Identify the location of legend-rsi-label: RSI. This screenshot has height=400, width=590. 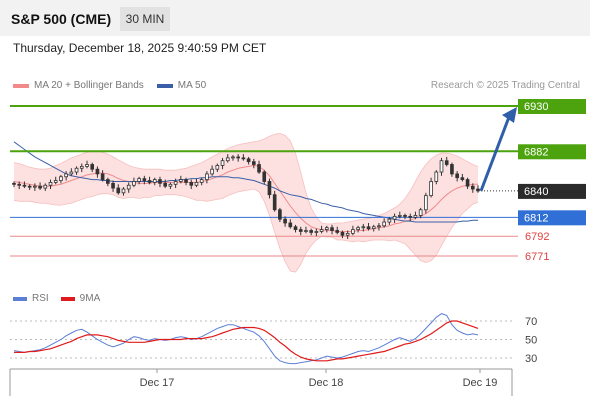
(40, 298).